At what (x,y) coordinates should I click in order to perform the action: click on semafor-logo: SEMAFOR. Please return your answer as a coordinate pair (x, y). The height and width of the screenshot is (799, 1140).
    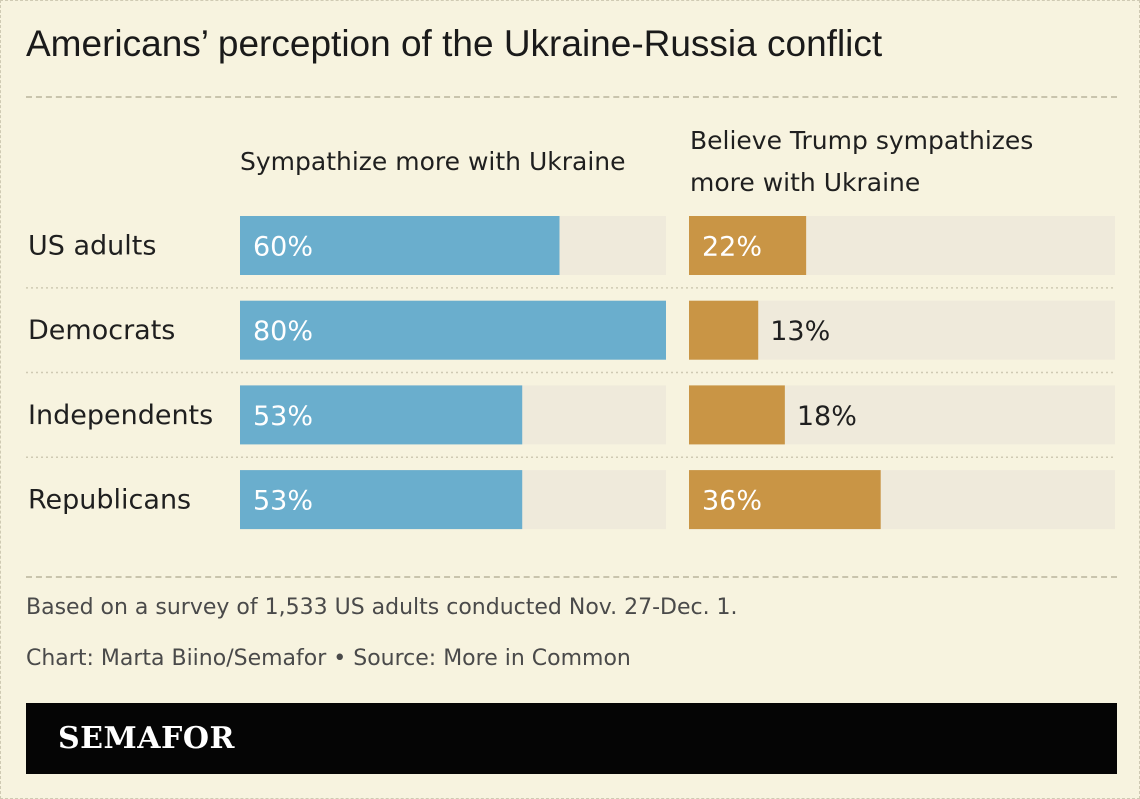
    Looking at the image, I should click on (146, 738).